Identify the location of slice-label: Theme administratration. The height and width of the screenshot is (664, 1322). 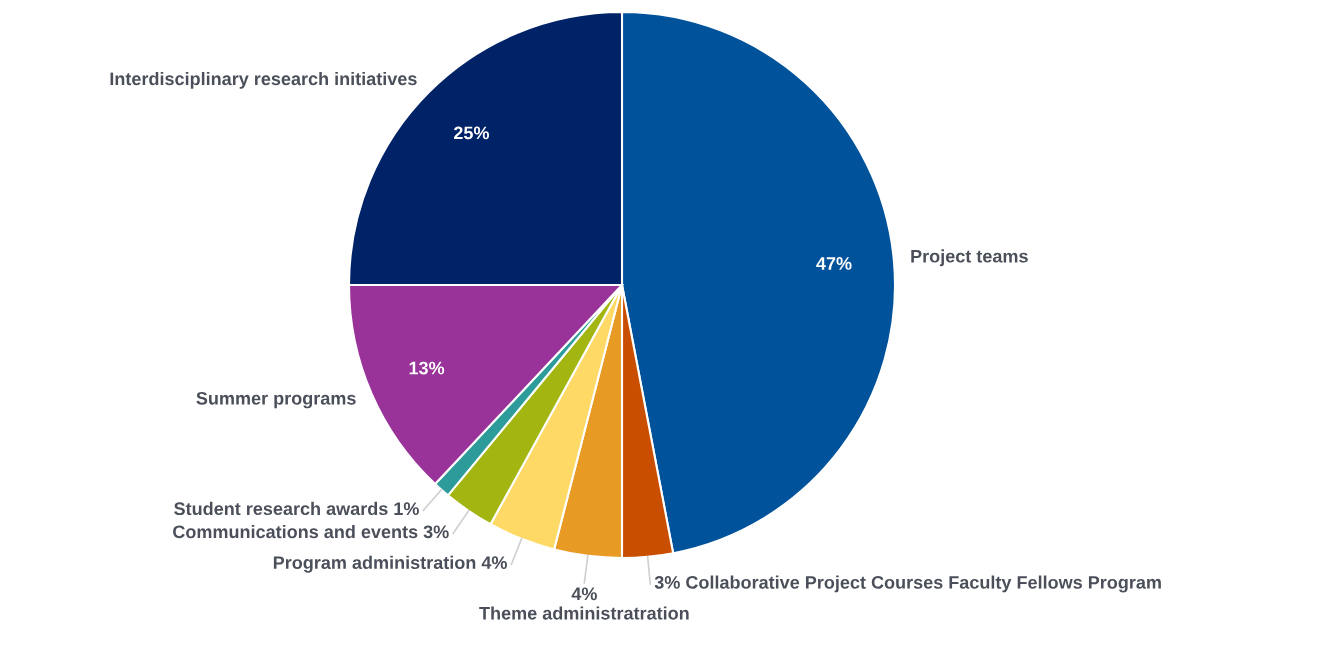
(584, 613).